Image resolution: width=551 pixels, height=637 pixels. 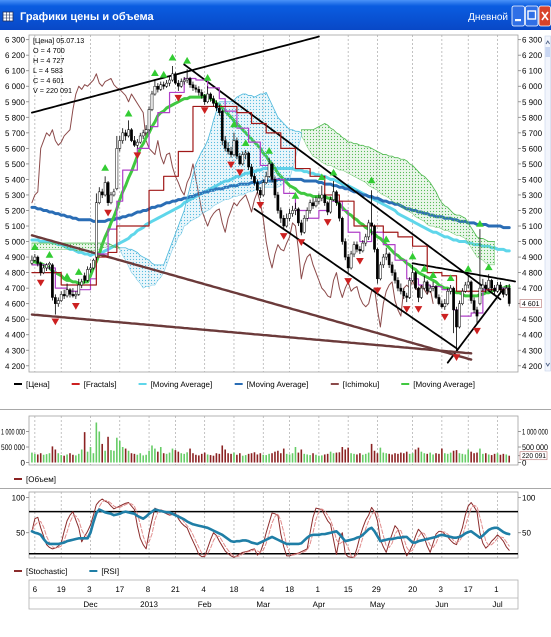 What do you see at coordinates (532, 87) in the screenshot?
I see `y2-tick-label: 6 000` at bounding box center [532, 87].